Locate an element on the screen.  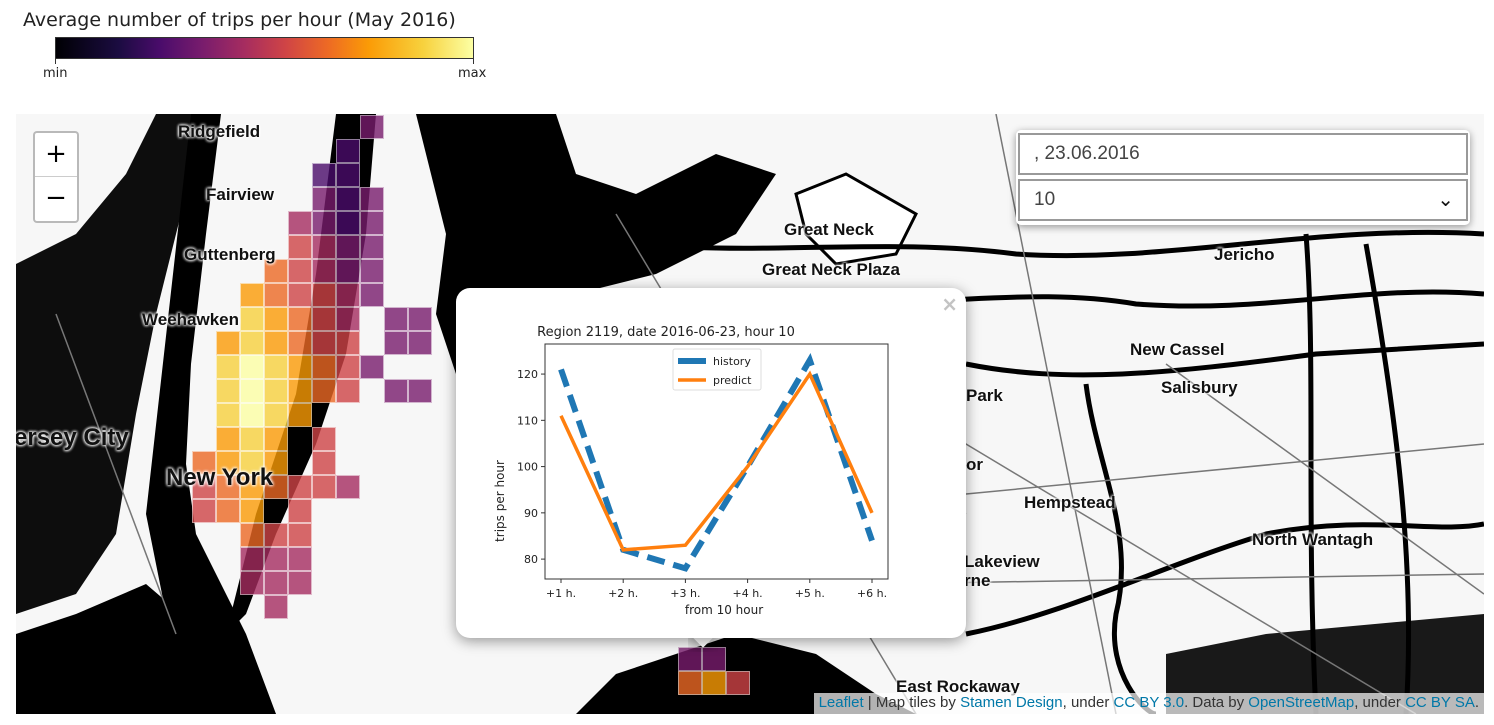
y-axis-label: trips per hour is located at coordinates (500, 501).